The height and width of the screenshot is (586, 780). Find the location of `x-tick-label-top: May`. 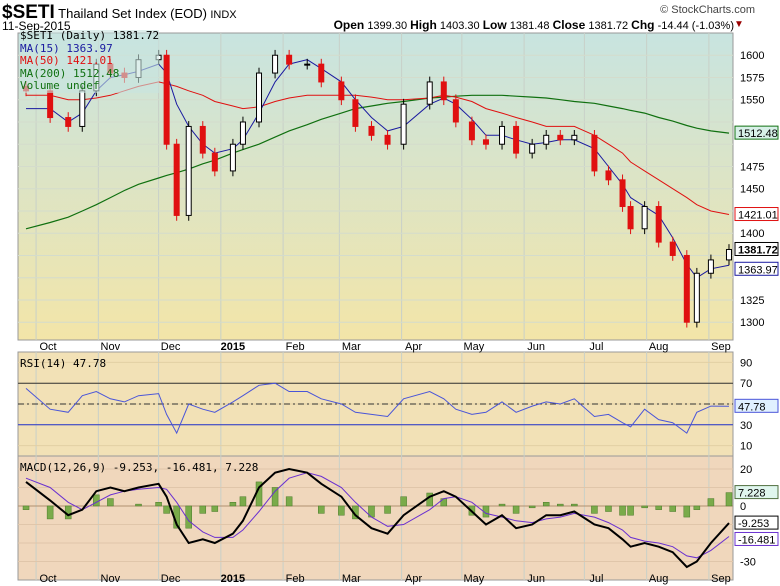

x-tick-label-top: May is located at coordinates (473, 347).